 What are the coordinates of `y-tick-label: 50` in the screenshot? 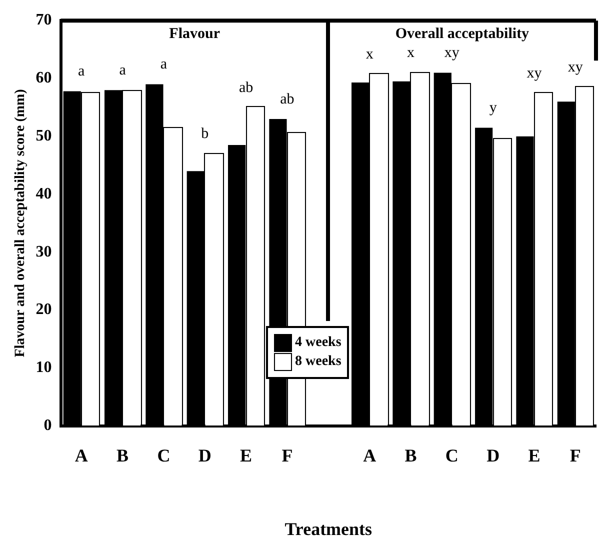 It's located at (44, 136).